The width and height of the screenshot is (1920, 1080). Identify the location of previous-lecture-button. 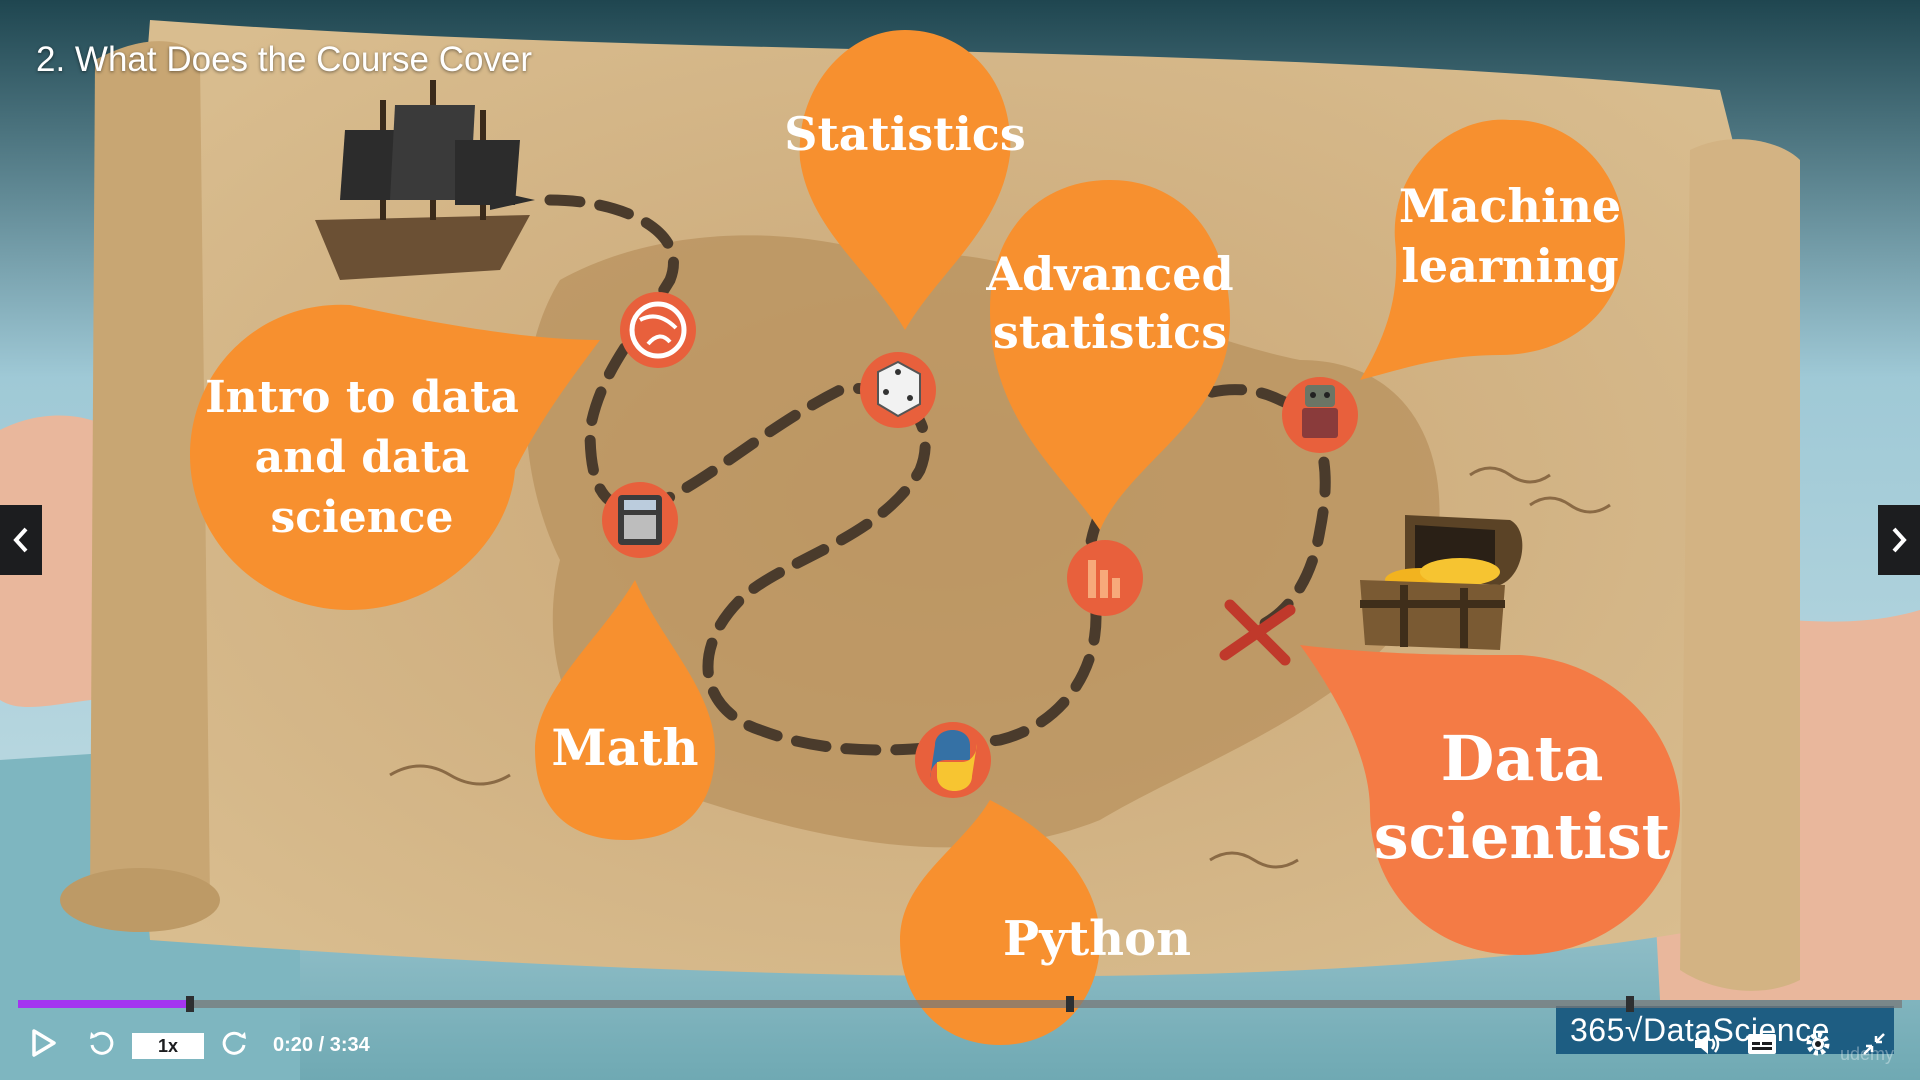
(21, 540).